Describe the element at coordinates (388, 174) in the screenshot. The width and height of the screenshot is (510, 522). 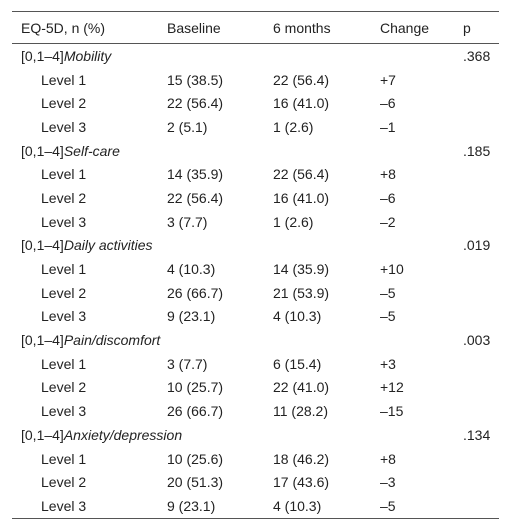
I see `change-cell: +8` at that location.